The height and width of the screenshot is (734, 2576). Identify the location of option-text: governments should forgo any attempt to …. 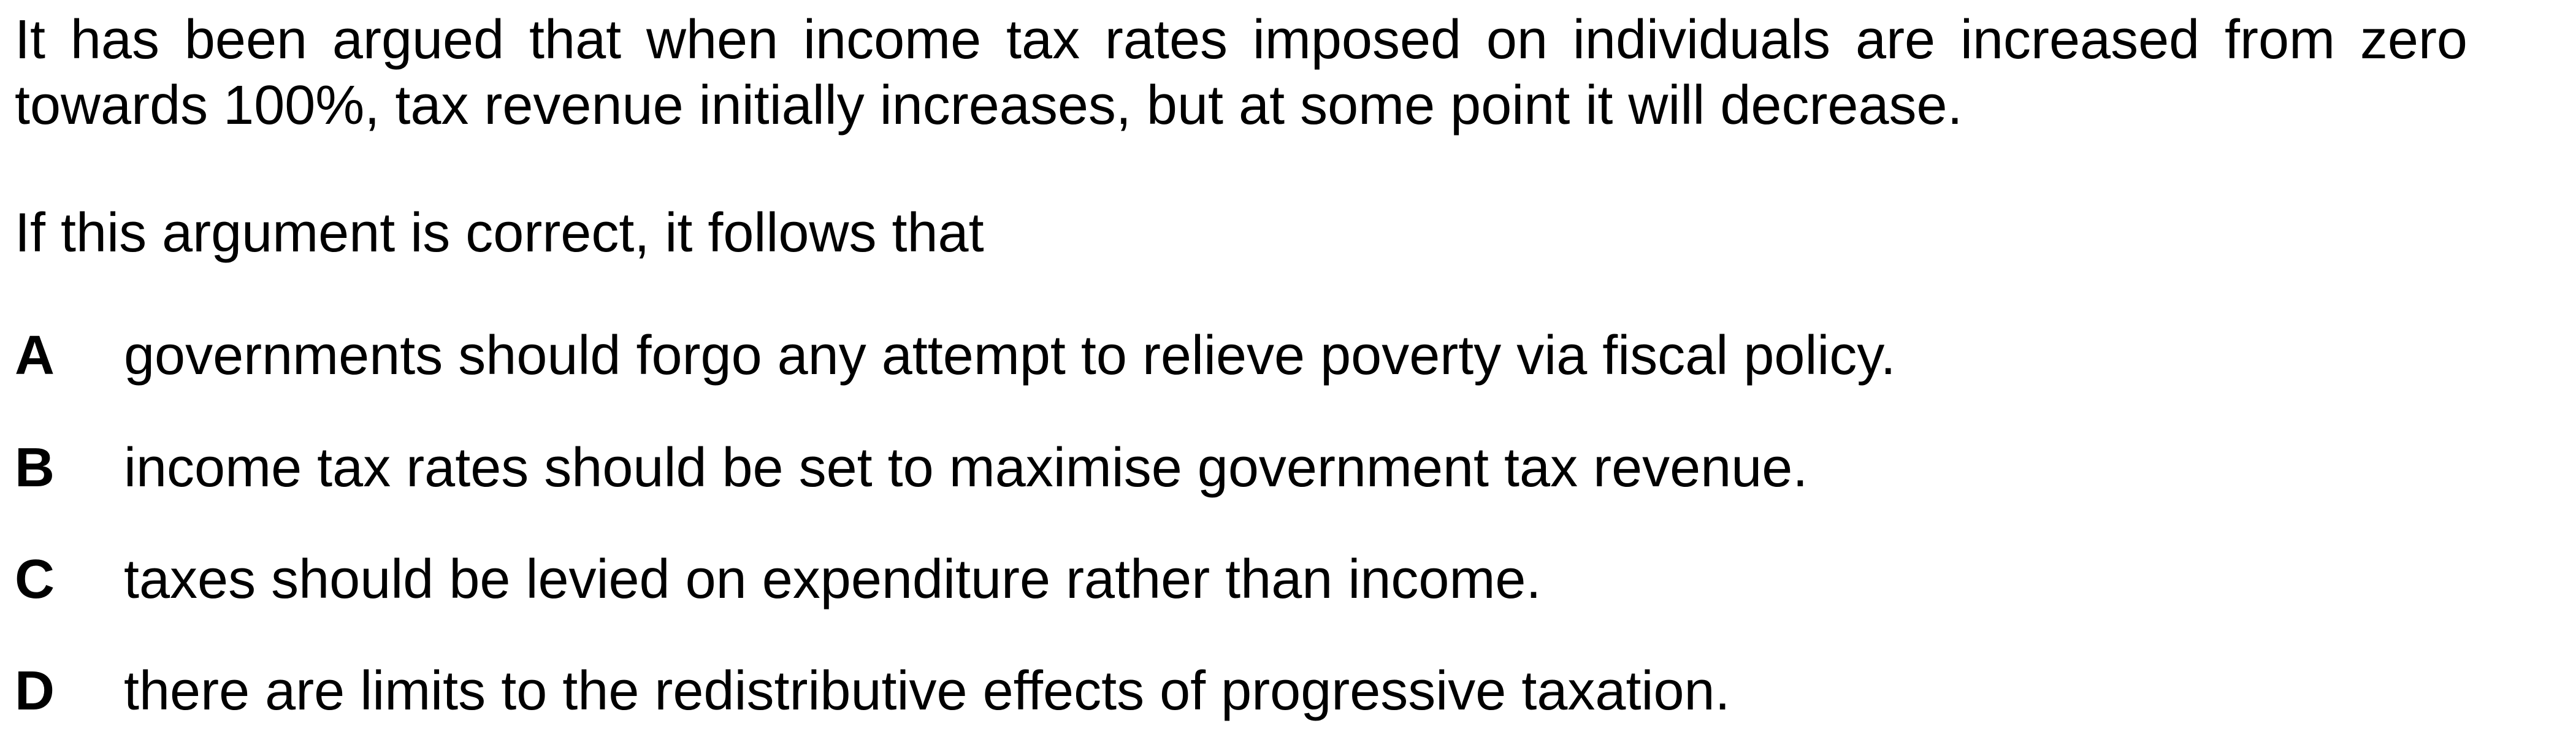
(1010, 355).